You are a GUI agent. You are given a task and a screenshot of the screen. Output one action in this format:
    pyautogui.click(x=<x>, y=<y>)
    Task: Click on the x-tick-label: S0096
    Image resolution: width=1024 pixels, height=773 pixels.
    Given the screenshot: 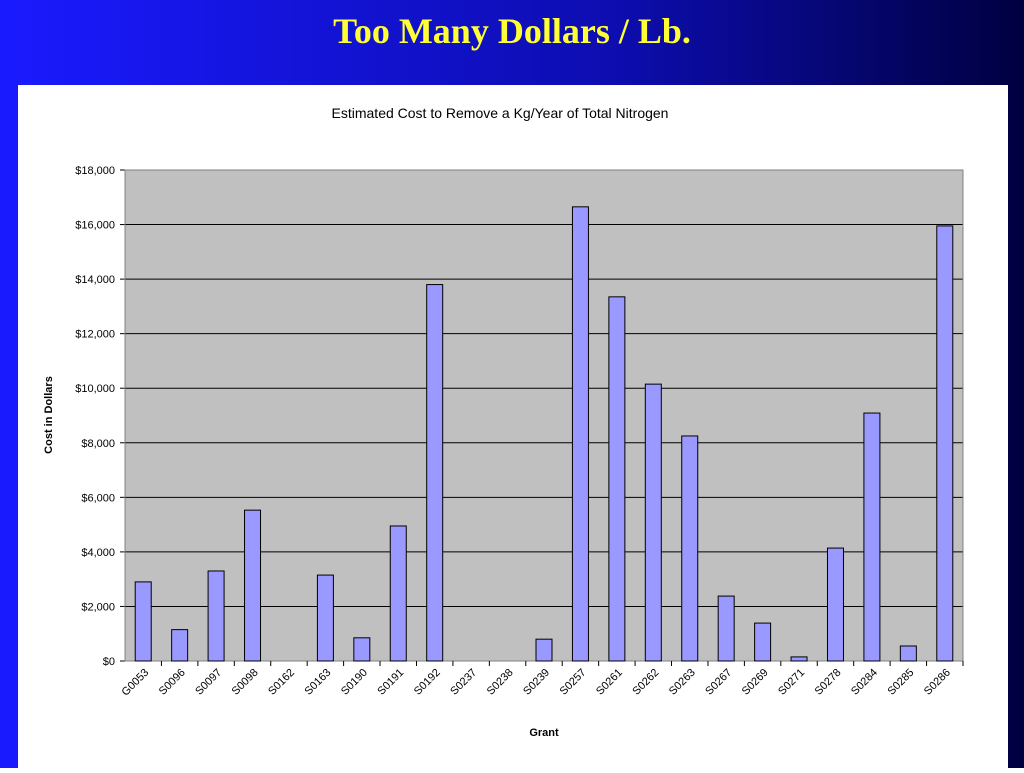 What is the action you would take?
    pyautogui.click(x=172, y=682)
    